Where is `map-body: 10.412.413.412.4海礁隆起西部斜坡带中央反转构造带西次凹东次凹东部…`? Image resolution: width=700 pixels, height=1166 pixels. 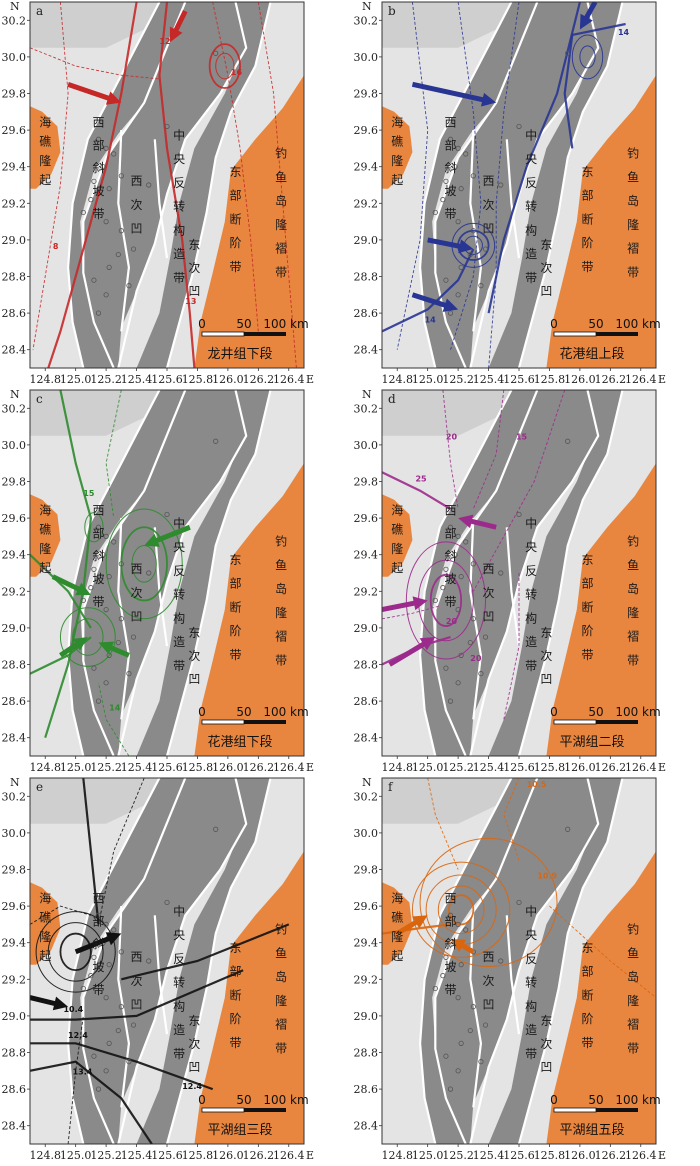 map-body: 10.412.413.412.4海礁隆起西部斜坡带中央反转构造带西次凹东次凹东部… is located at coordinates (167, 961).